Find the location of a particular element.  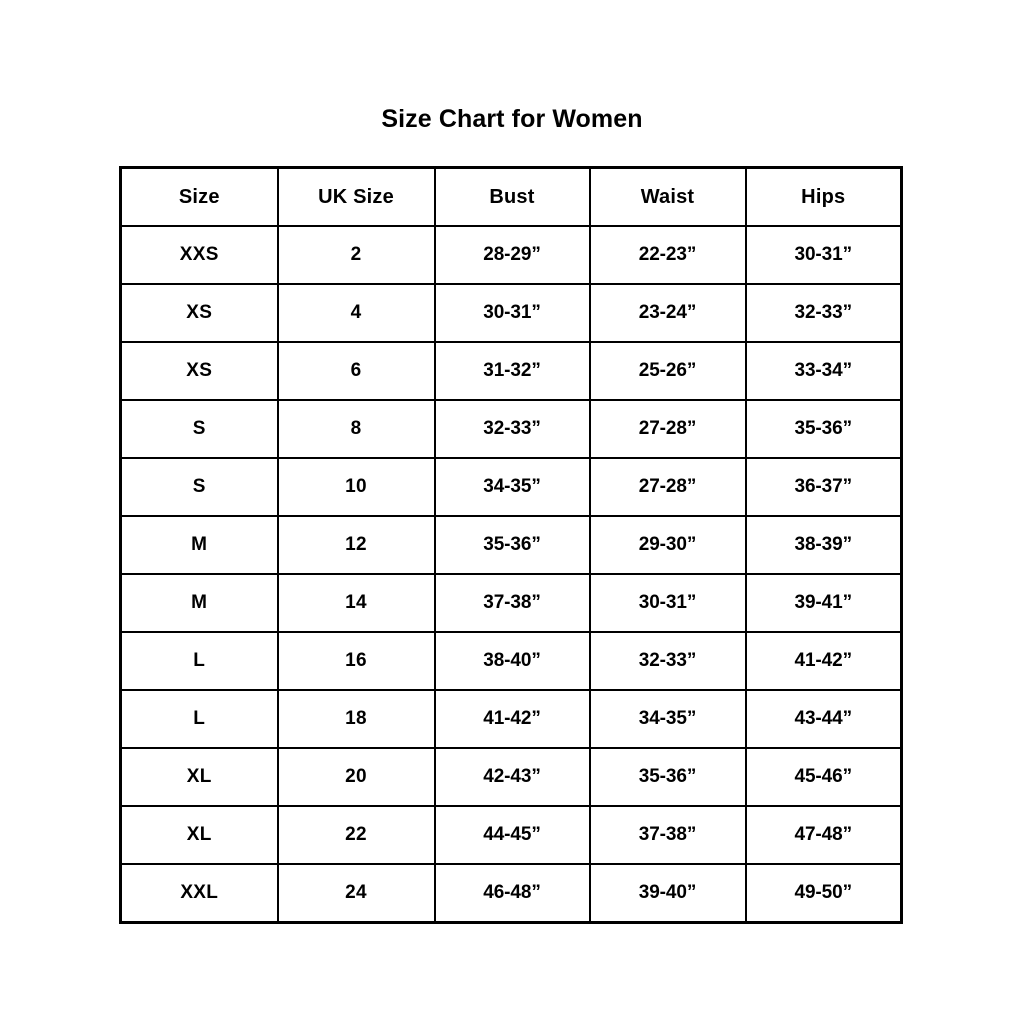

page-title: Size Chart for Women is located at coordinates (512, 119).